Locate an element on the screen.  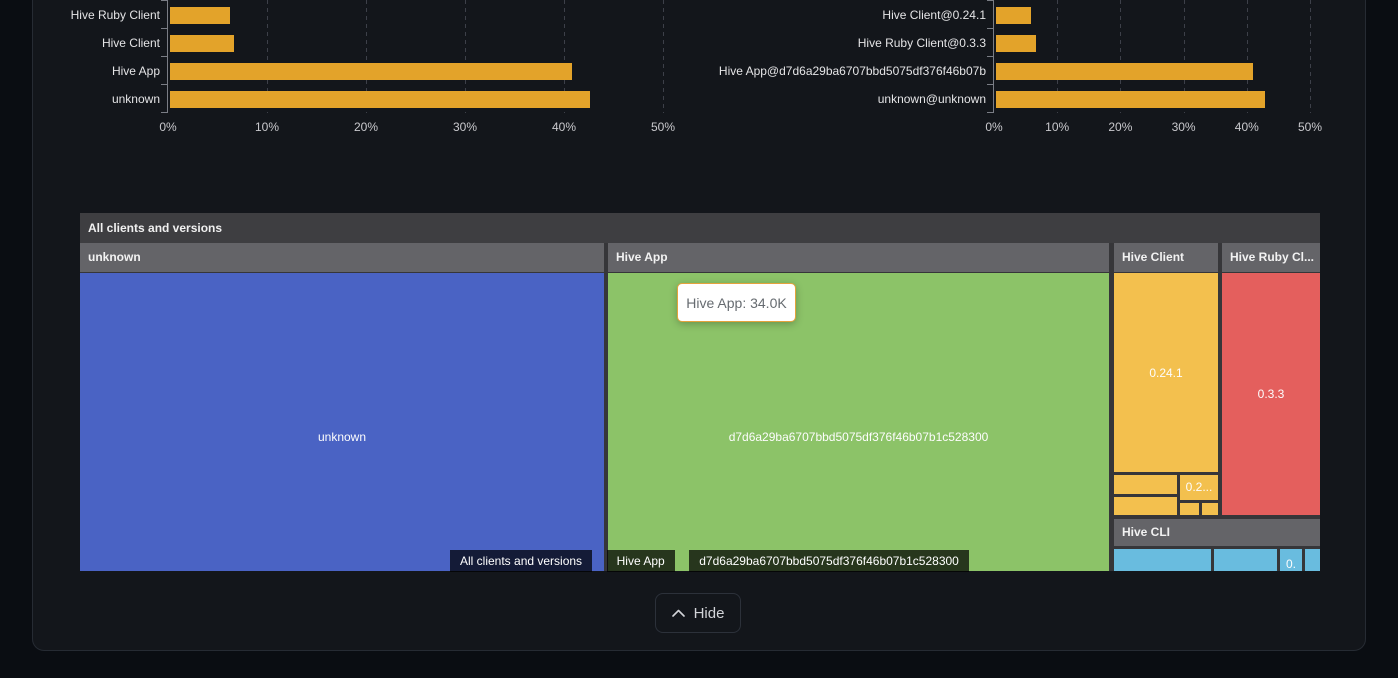
treemap-cell-label-hive-cli-3: 0. is located at coordinates (1290, 564).